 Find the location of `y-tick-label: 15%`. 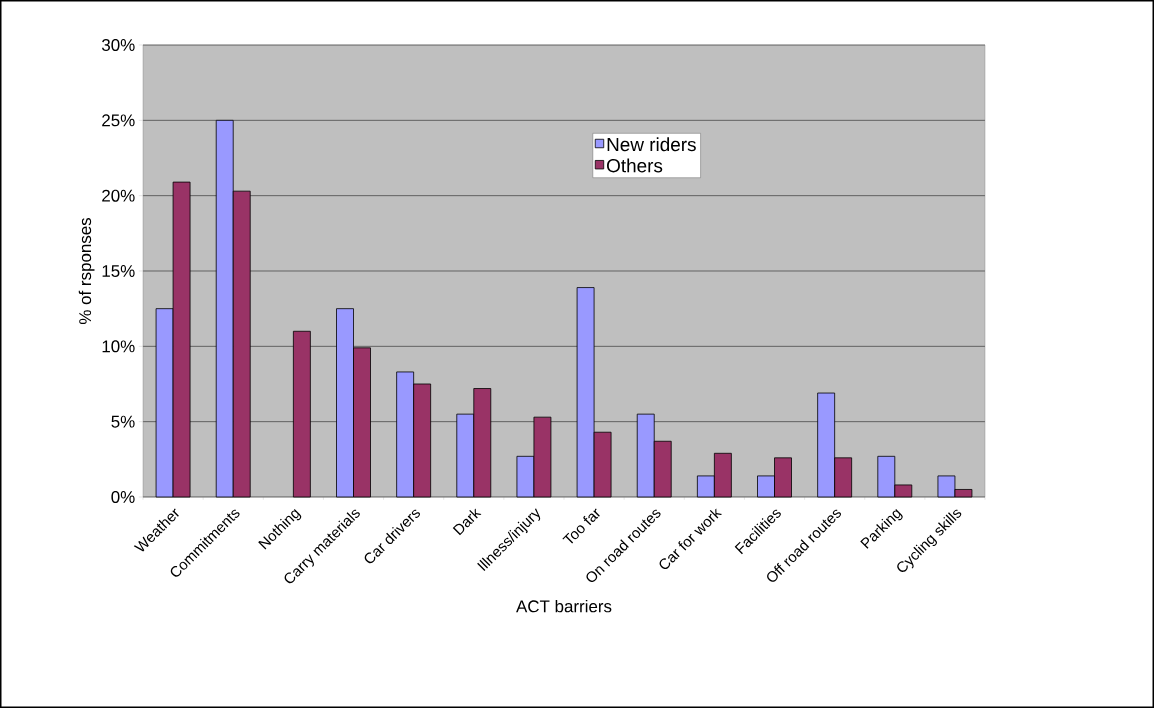

y-tick-label: 15% is located at coordinates (118, 271).